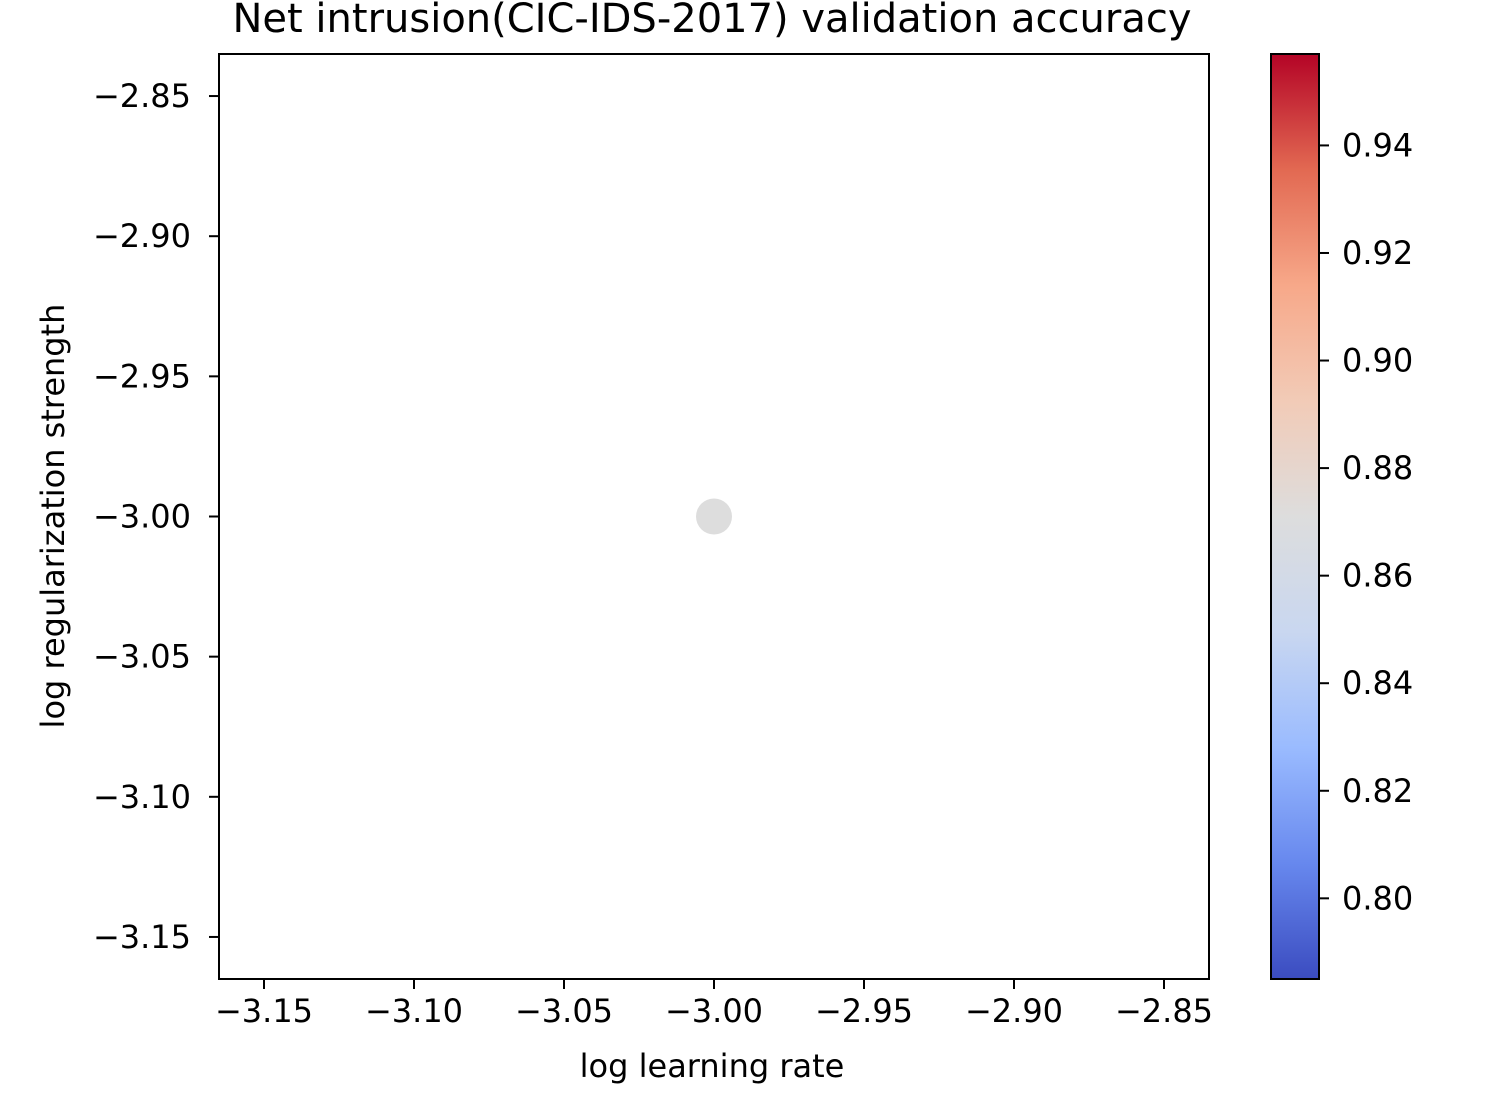 Image resolution: width=1488 pixels, height=1102 pixels. Describe the element at coordinates (1014, 1011) in the screenshot. I see `x-tick-label: −2.90` at that location.